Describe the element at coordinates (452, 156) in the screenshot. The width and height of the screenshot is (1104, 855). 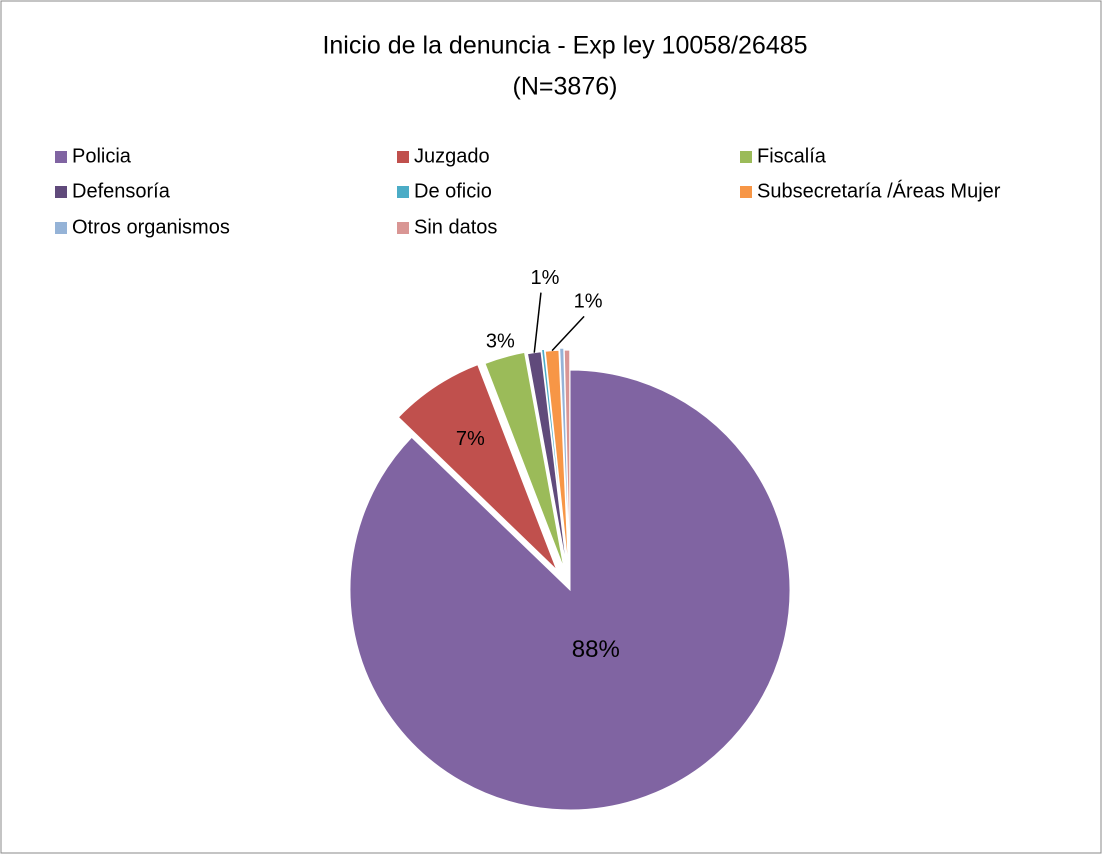
I see `legend-label: Juzgado` at that location.